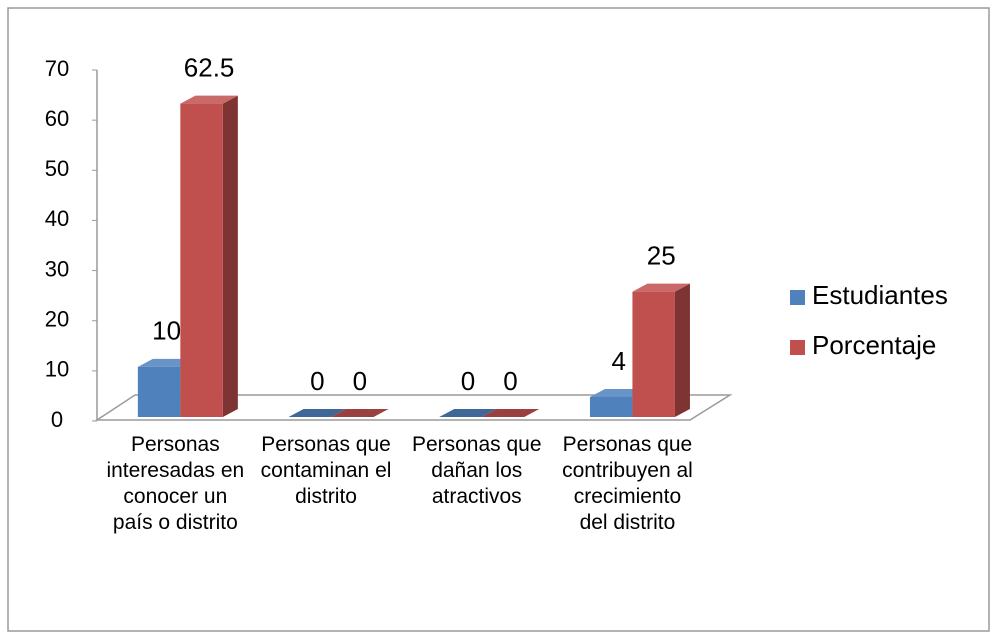 The image size is (997, 638). What do you see at coordinates (57, 369) in the screenshot?
I see `y-tick-label: 10` at bounding box center [57, 369].